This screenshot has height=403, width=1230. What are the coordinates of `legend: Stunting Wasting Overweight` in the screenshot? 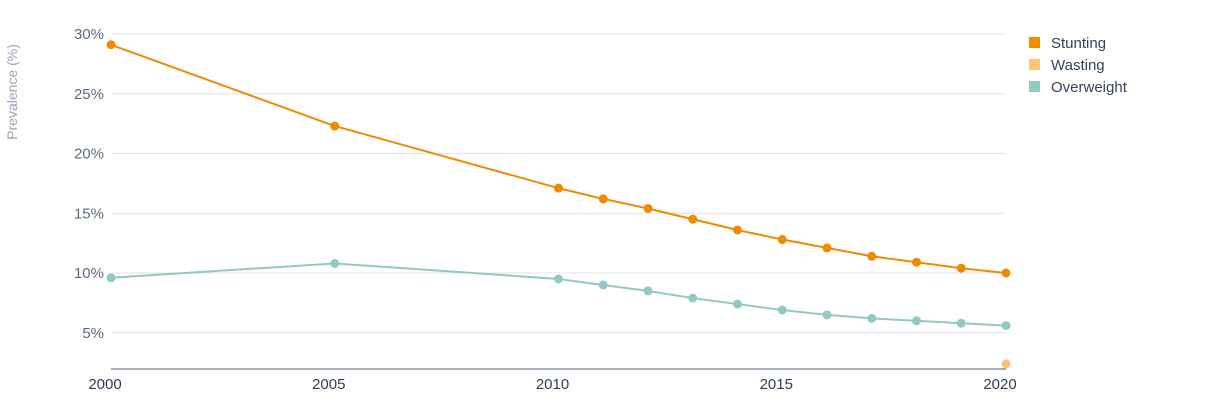 It's located at (1078, 65).